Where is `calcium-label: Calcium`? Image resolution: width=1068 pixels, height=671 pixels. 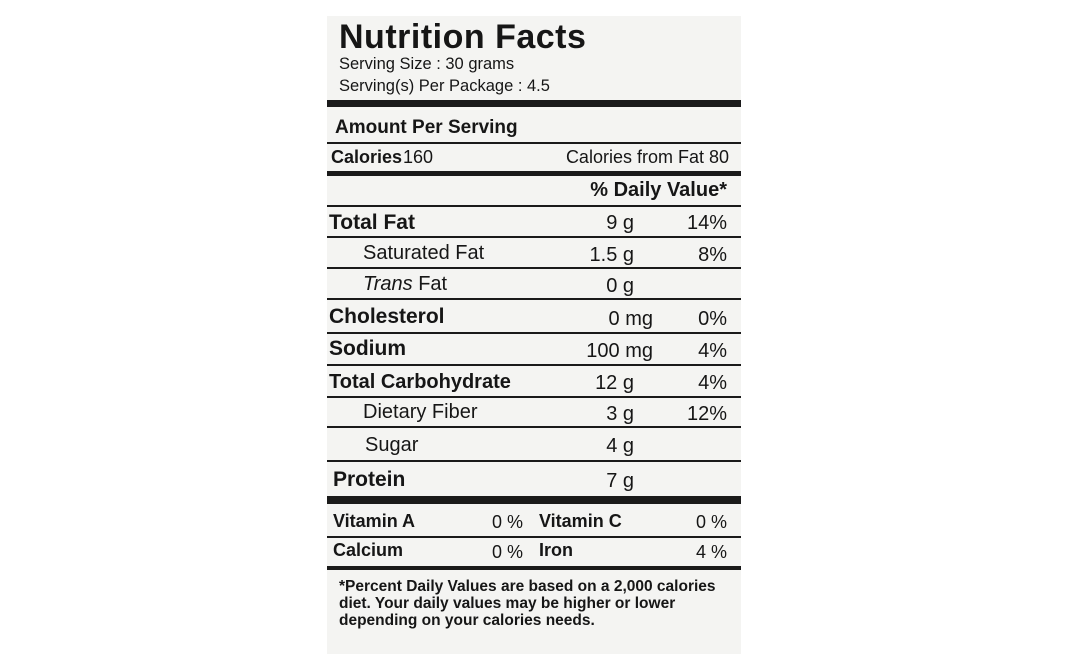
calcium-label: Calcium is located at coordinates (368, 550).